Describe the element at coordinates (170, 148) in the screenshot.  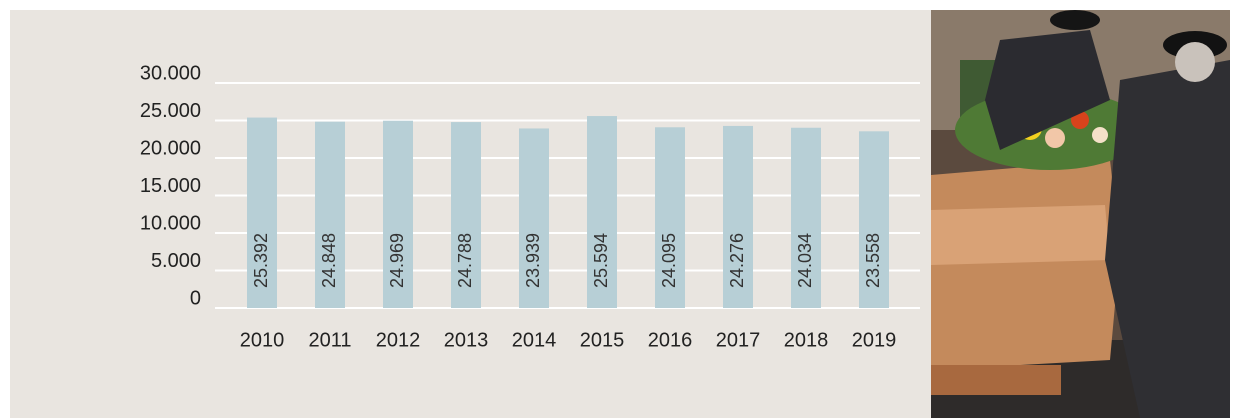
I see `y-tick-label: 20.000` at that location.